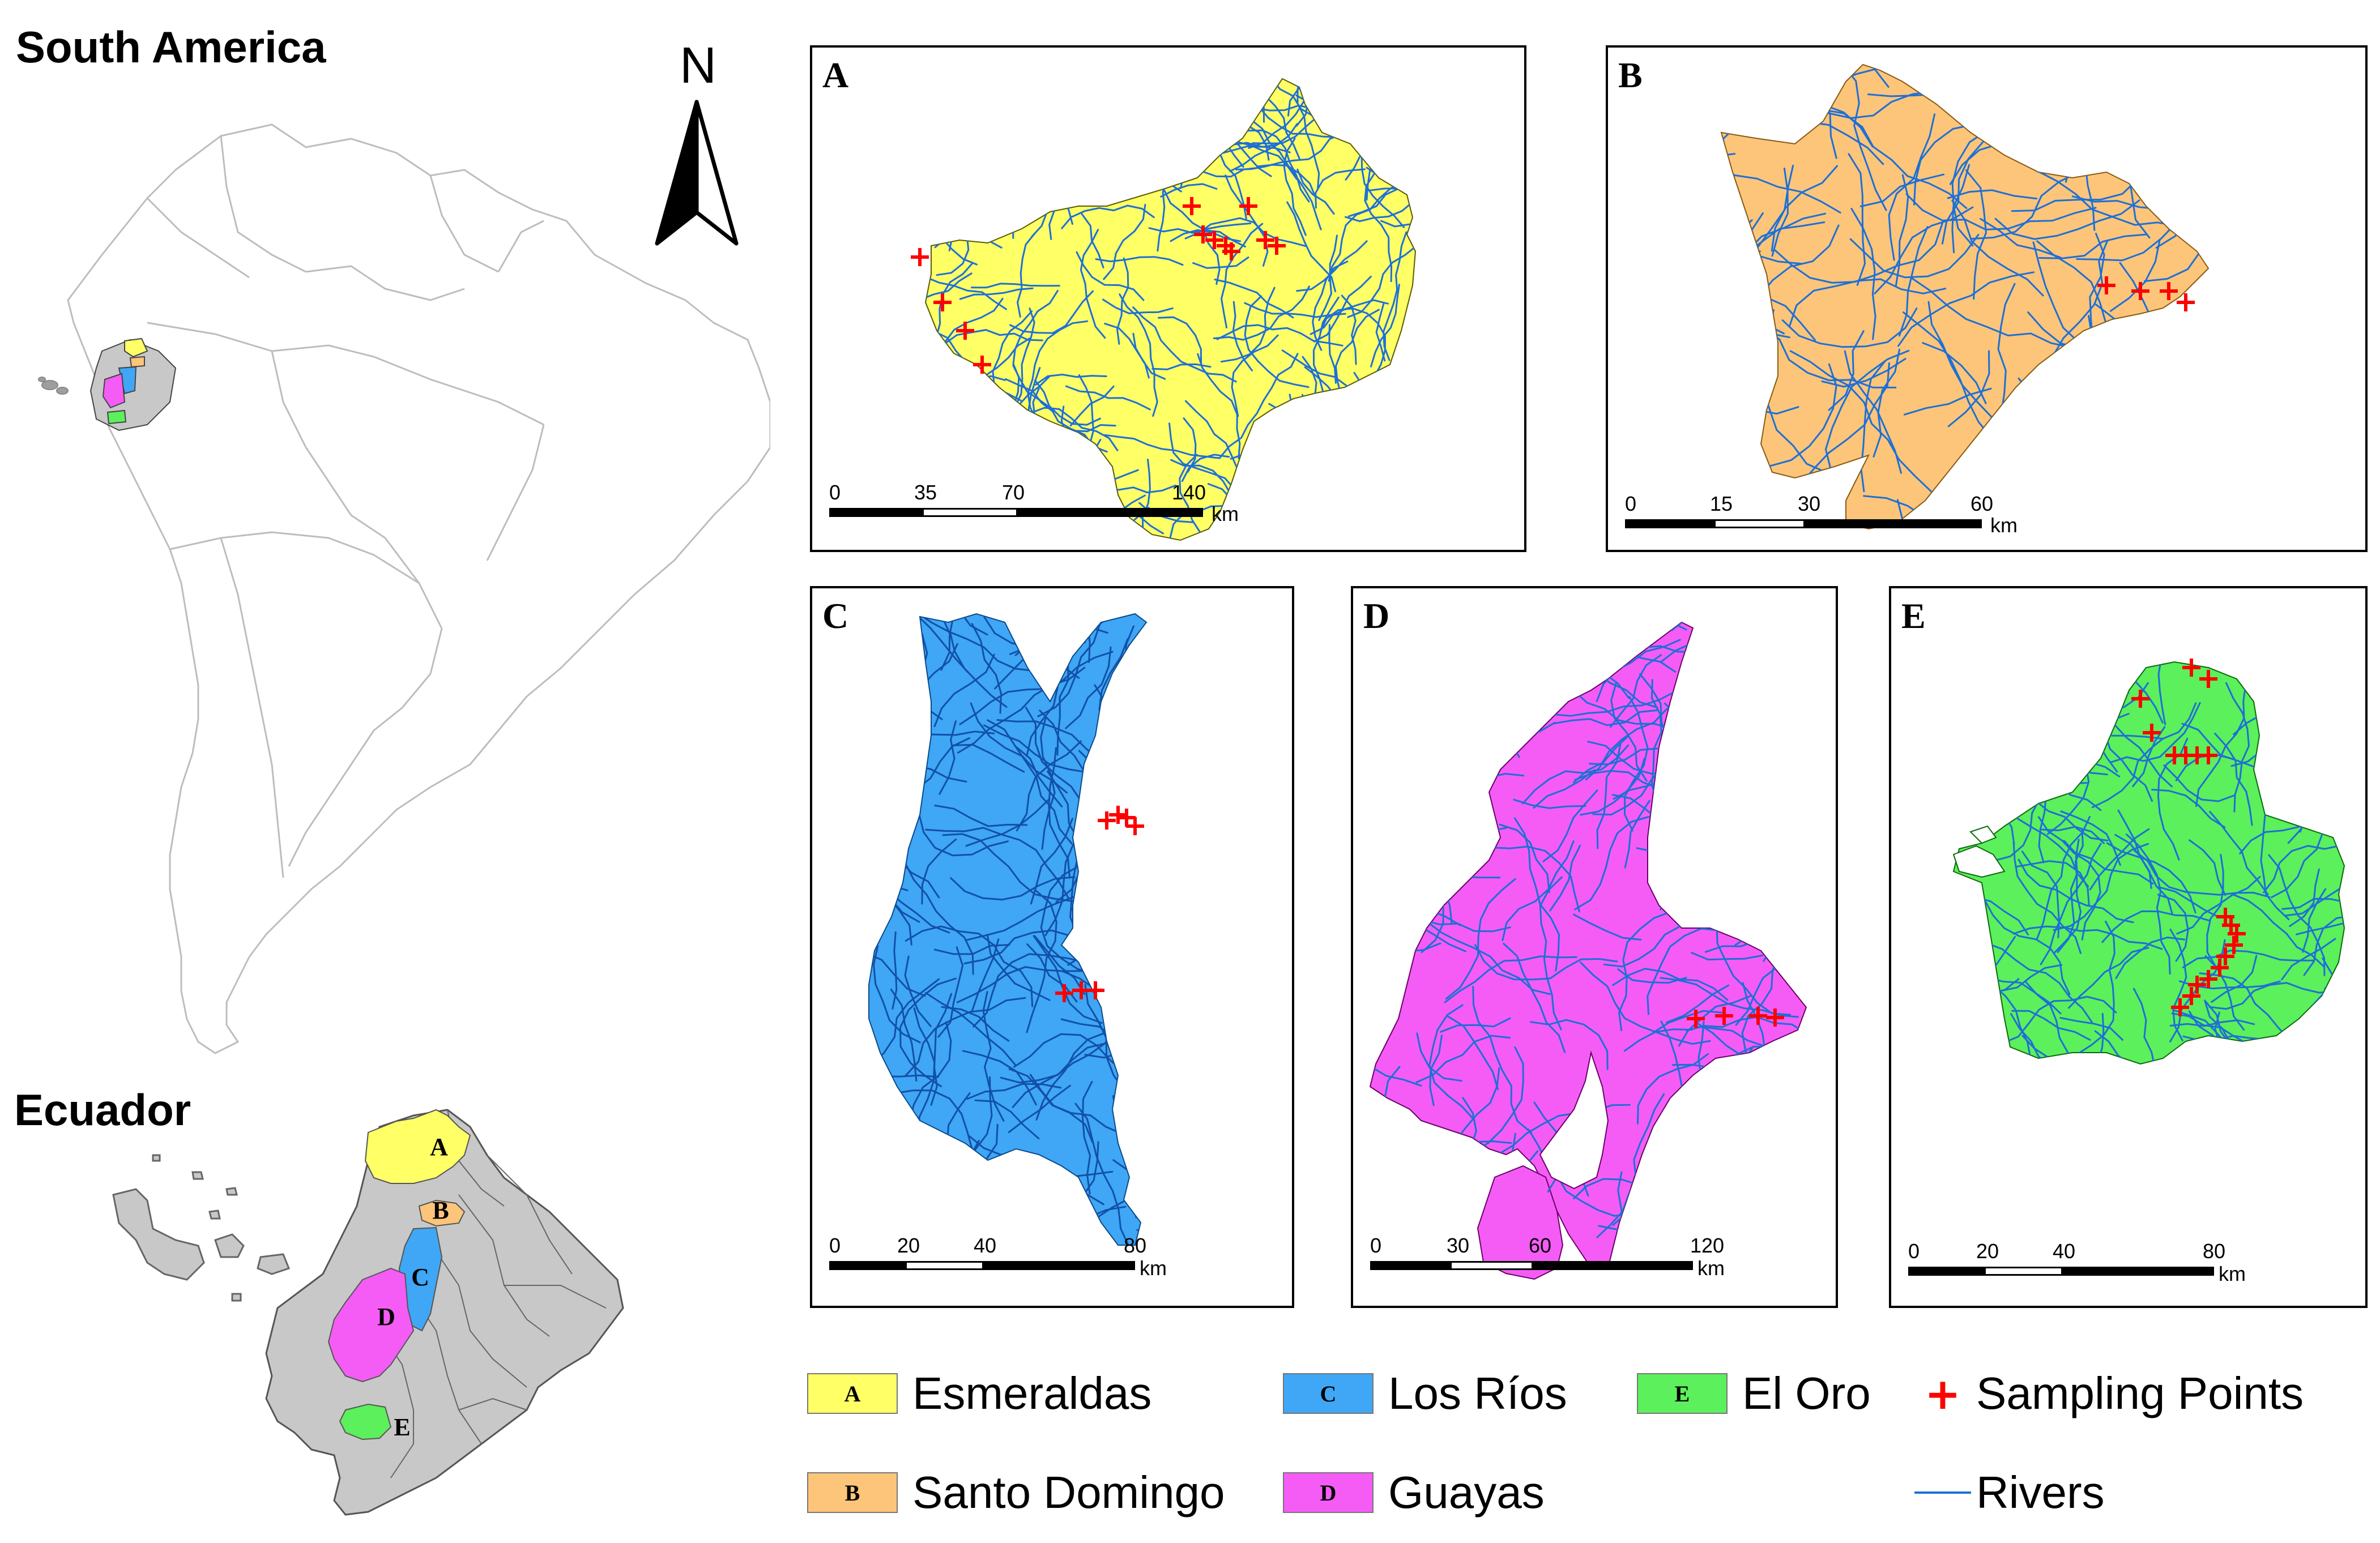  I want to click on scale-b-unit: km, so click(2004, 525).